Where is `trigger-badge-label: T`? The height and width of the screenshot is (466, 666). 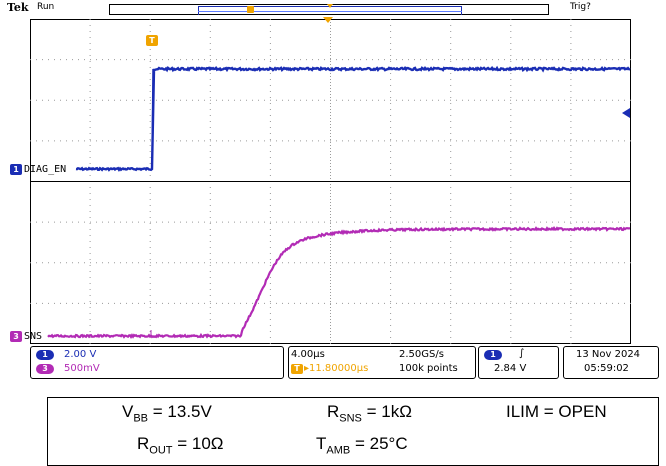
trigger-badge-label: T is located at coordinates (152, 40).